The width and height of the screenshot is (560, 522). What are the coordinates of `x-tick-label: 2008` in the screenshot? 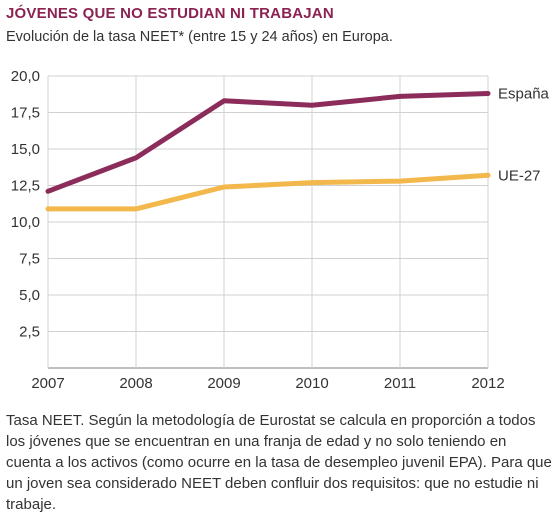 It's located at (135, 383).